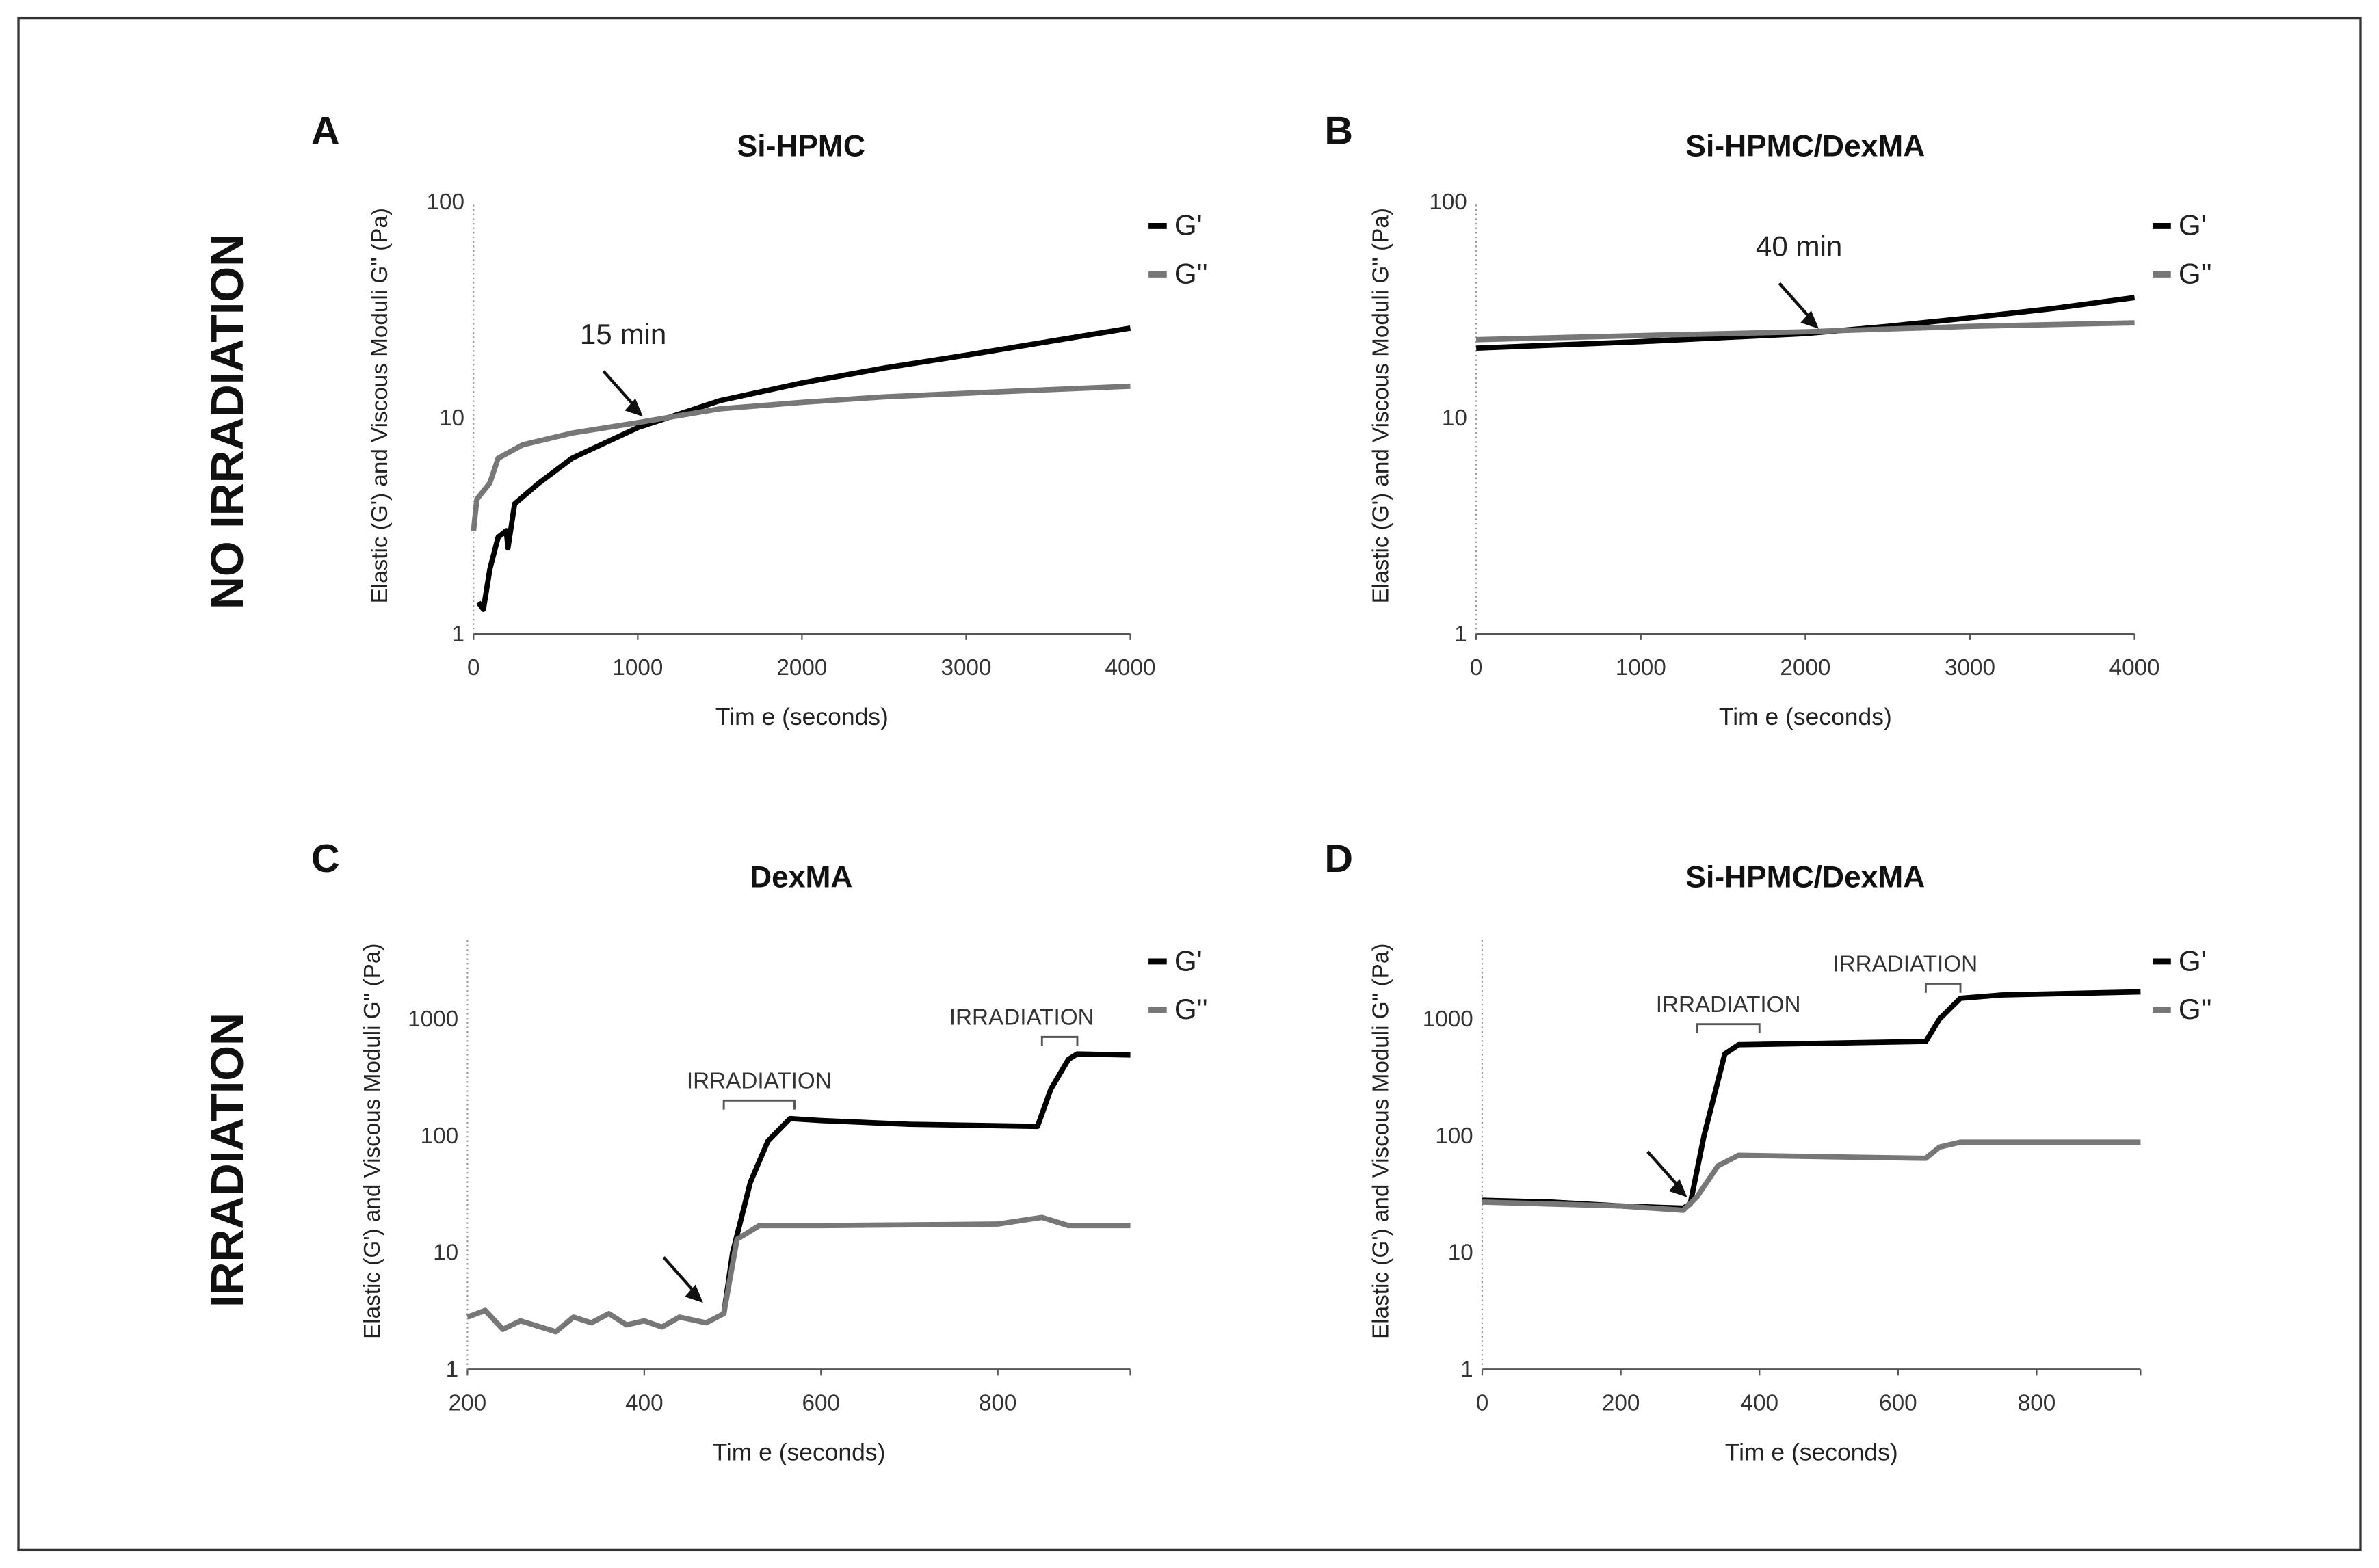 The image size is (2379, 1568). Describe the element at coordinates (325, 131) in the screenshot. I see `panel-letter: A` at that location.